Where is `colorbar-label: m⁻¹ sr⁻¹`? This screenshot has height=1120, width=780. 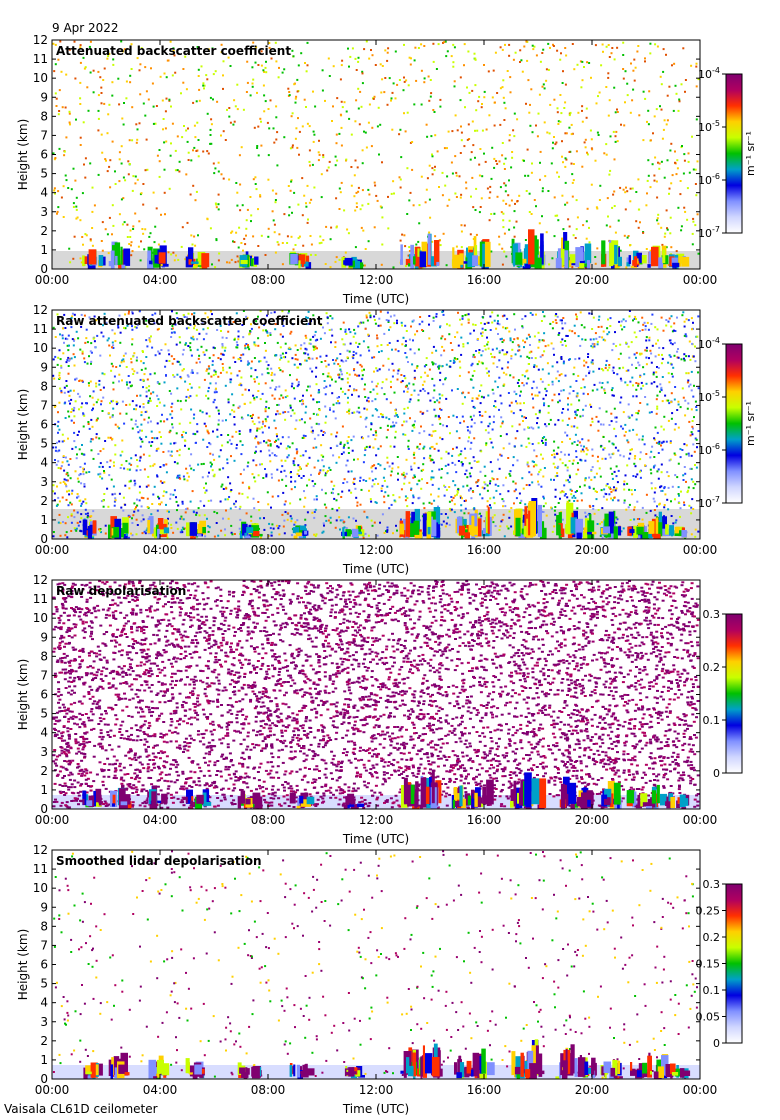
colorbar-label: m⁻¹ sr⁻¹ is located at coordinates (750, 423).